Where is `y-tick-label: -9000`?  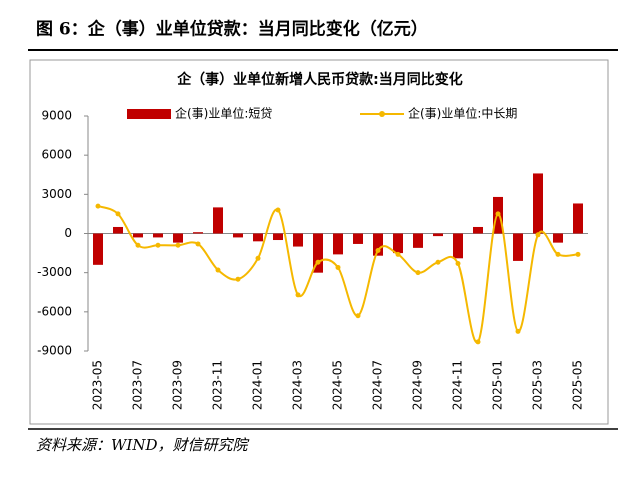 y-tick-label: -9000 is located at coordinates (54, 351).